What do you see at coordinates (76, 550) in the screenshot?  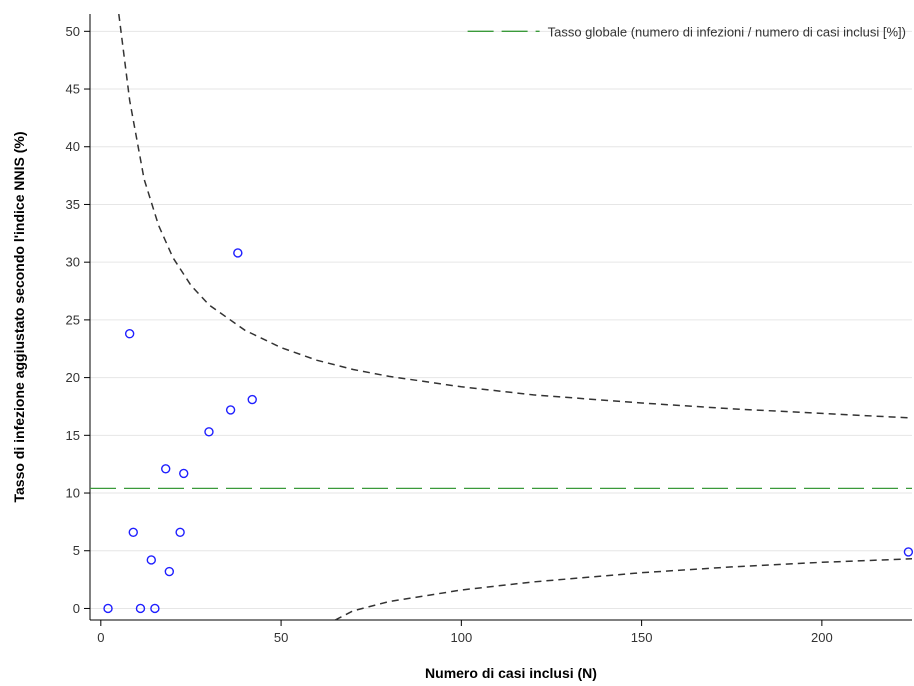 I see `y-tick-label: 5` at bounding box center [76, 550].